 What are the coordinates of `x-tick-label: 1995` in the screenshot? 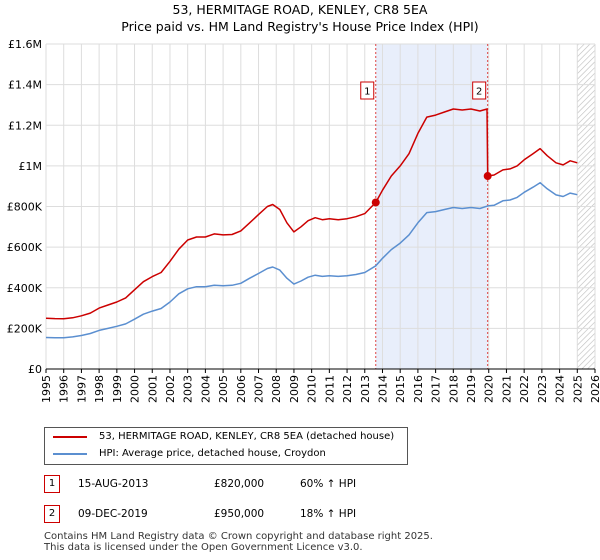 It's located at (46, 389).